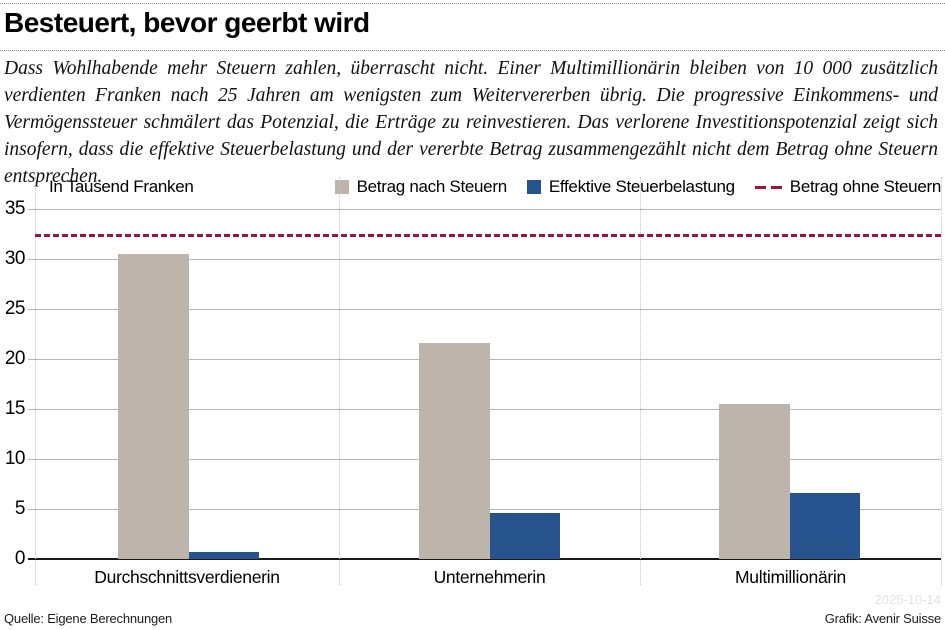 The width and height of the screenshot is (945, 630). I want to click on x-axis-line, so click(484, 559).